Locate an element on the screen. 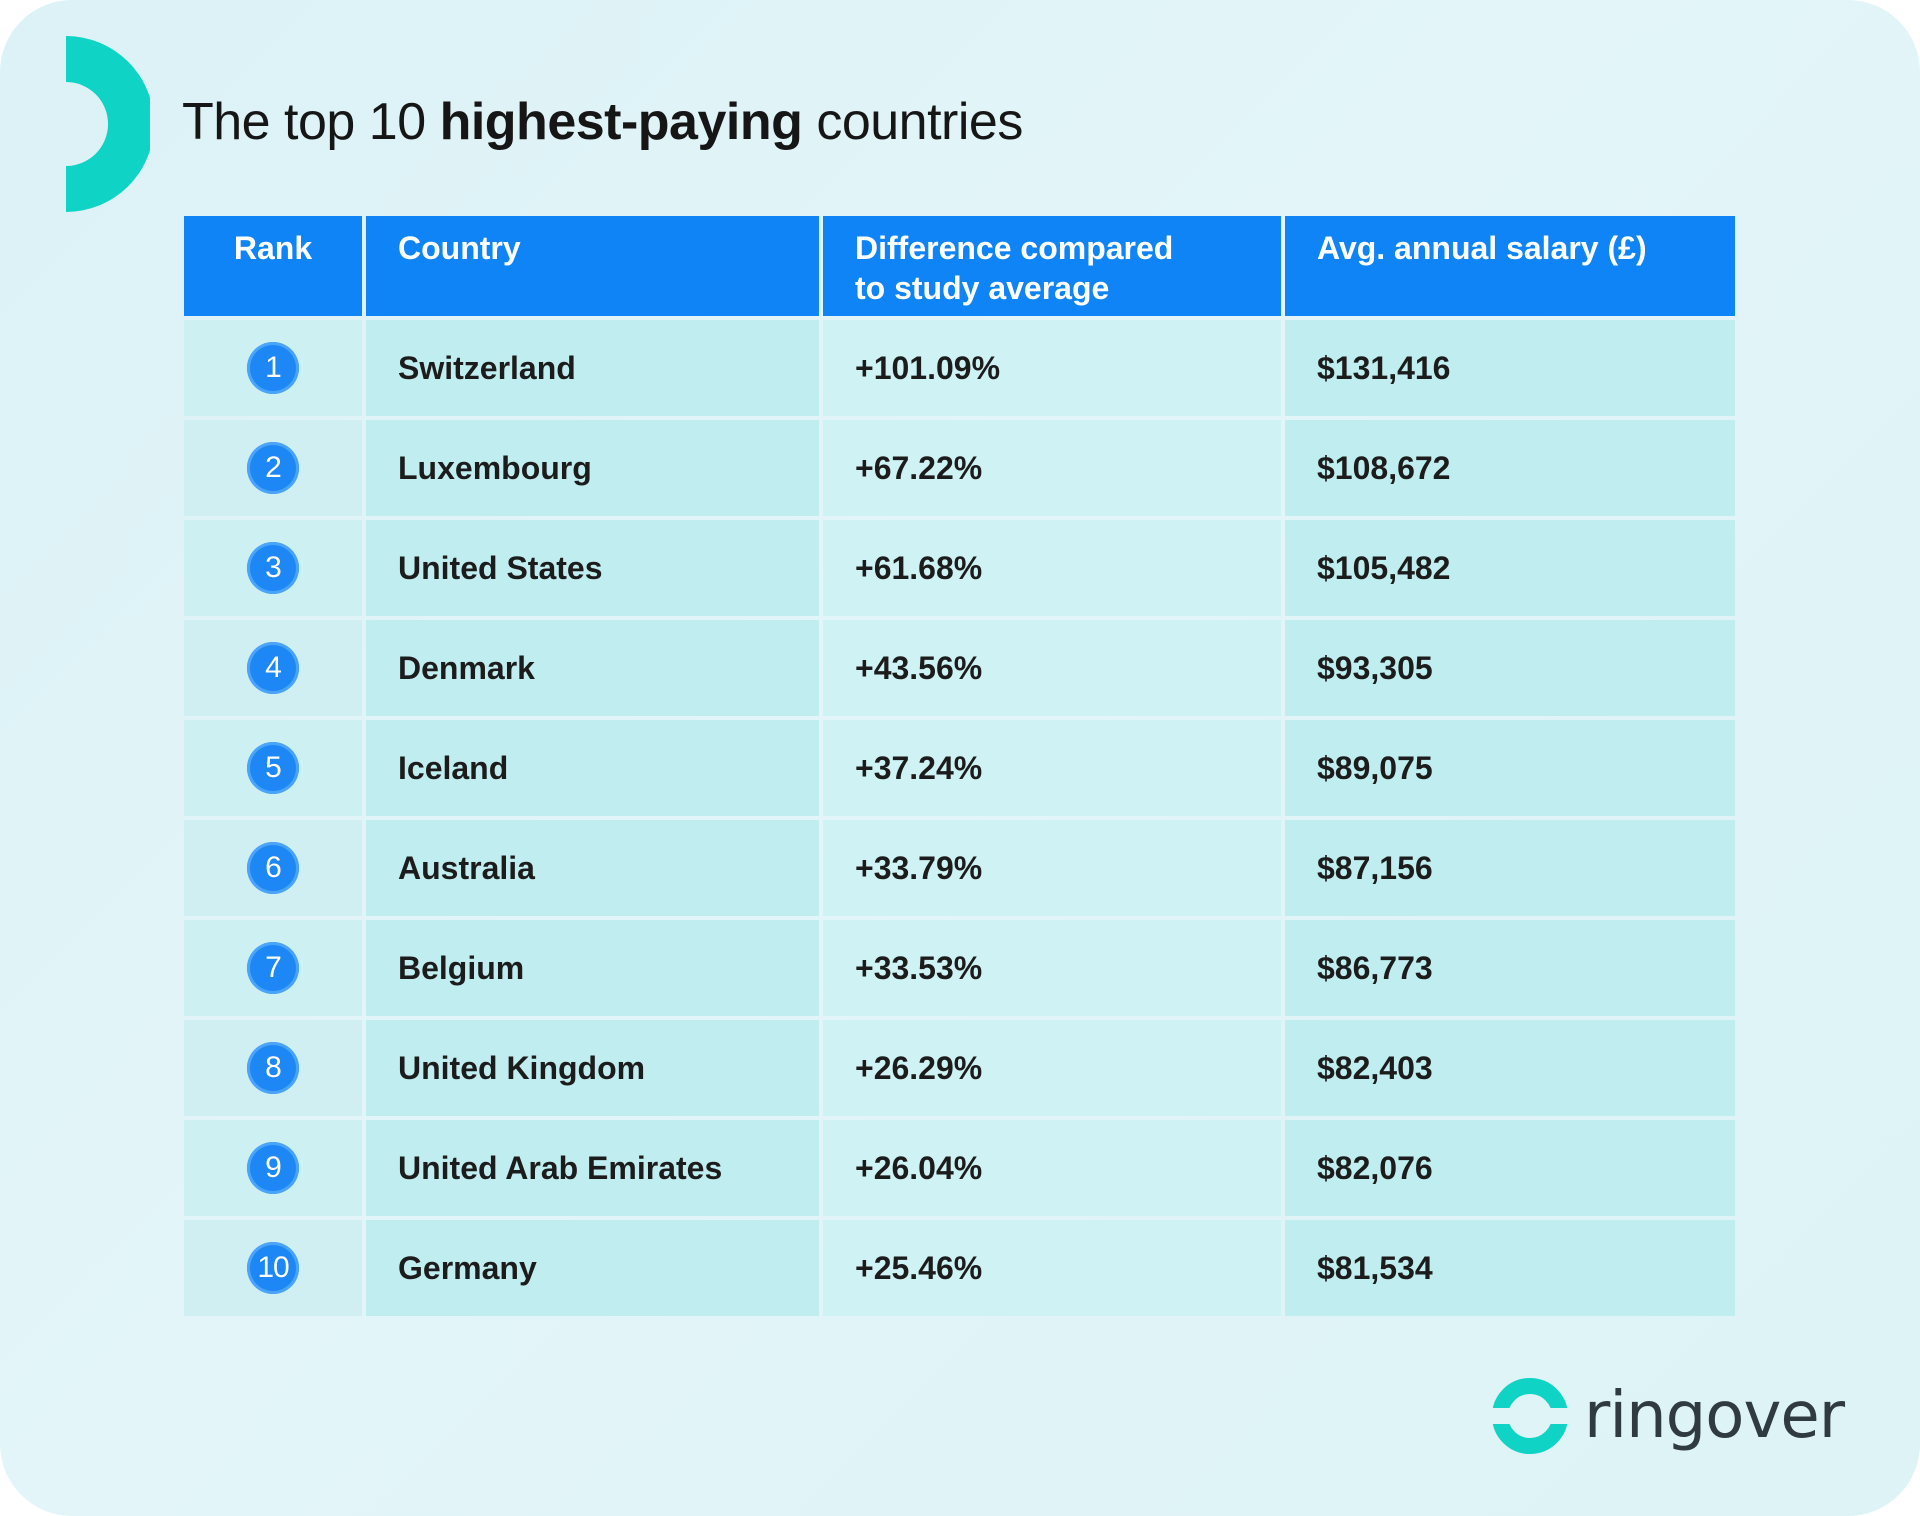  rank-cell: 5 is located at coordinates (273, 768).